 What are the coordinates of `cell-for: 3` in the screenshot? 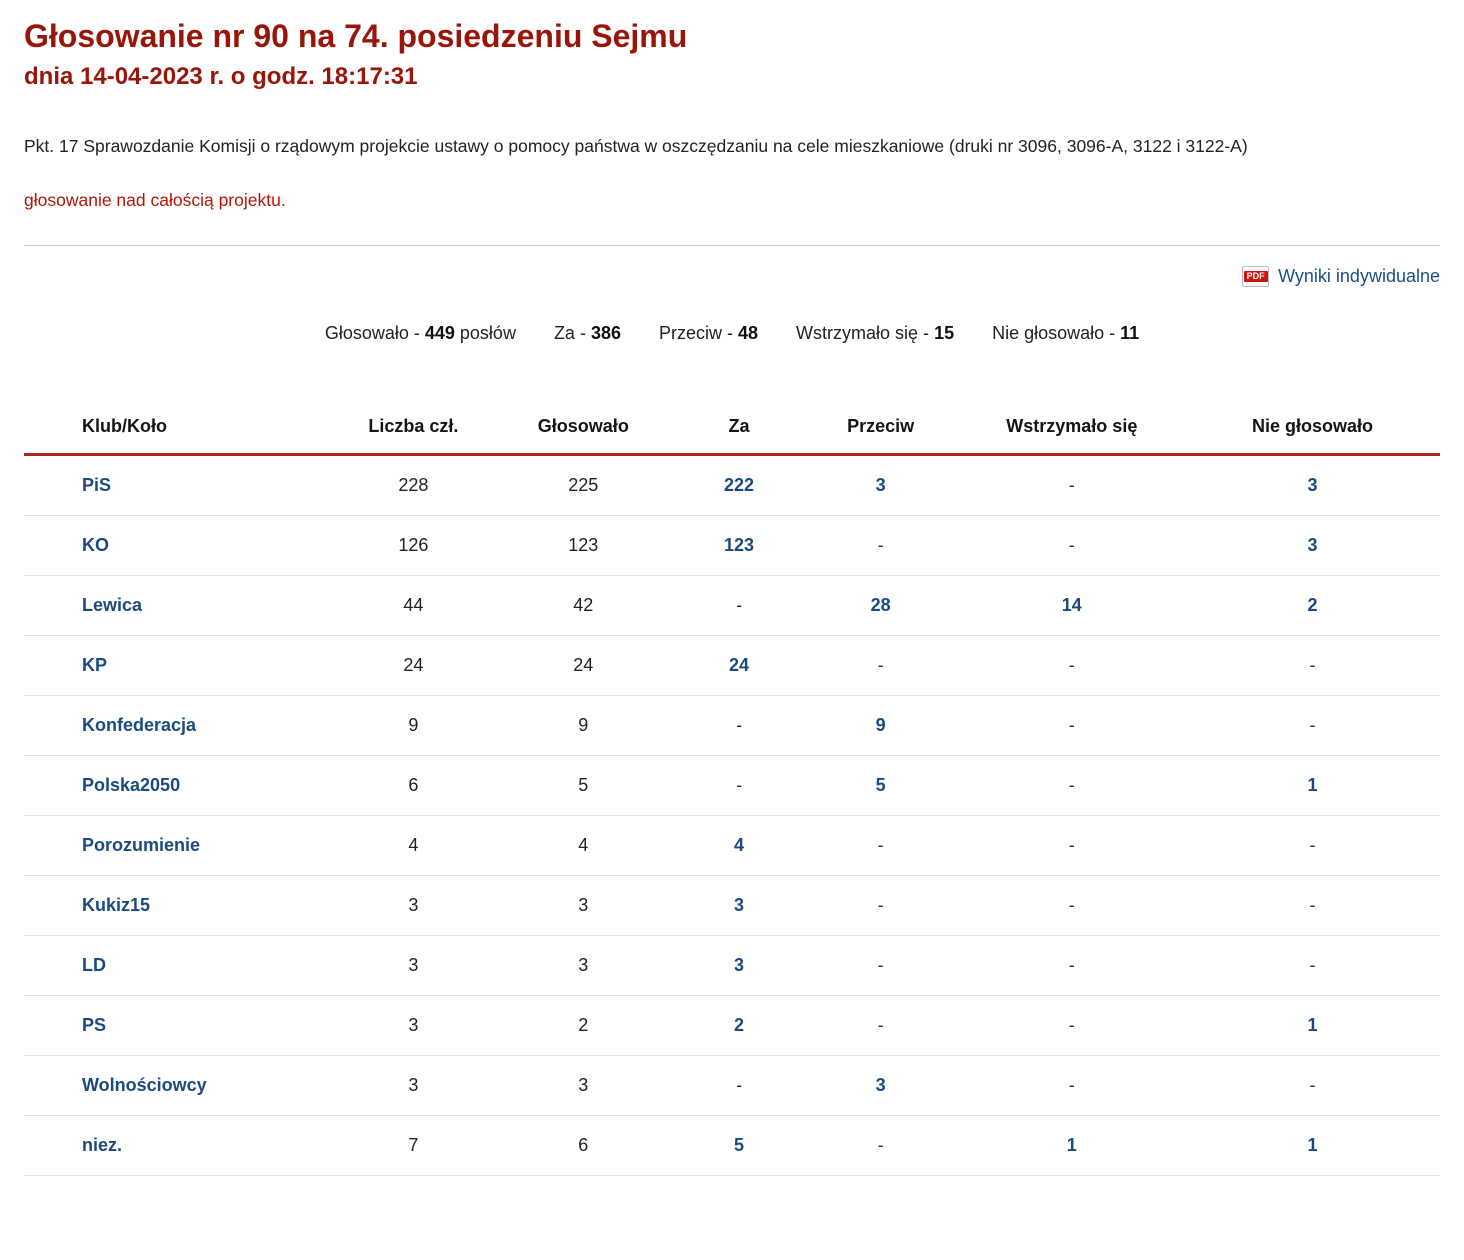 It's located at (739, 906).